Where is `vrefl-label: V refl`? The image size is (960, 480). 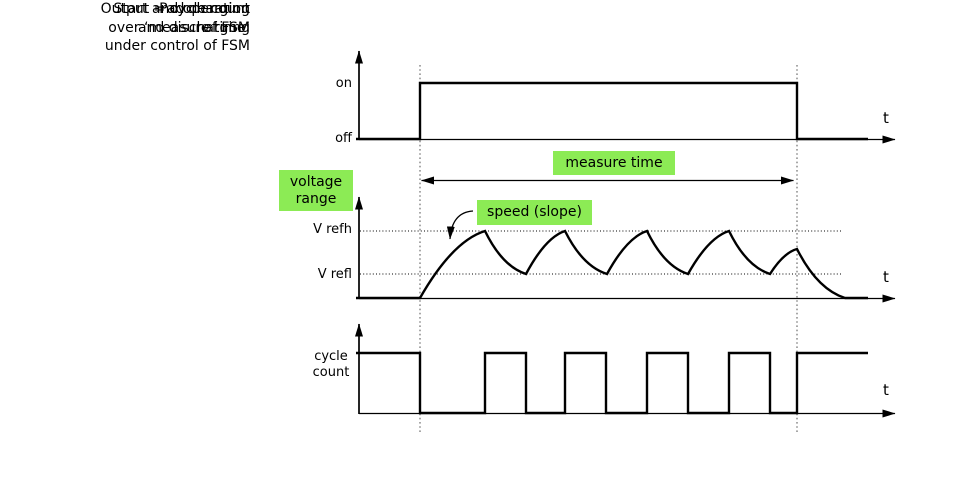 vrefl-label: V refl is located at coordinates (334, 274).